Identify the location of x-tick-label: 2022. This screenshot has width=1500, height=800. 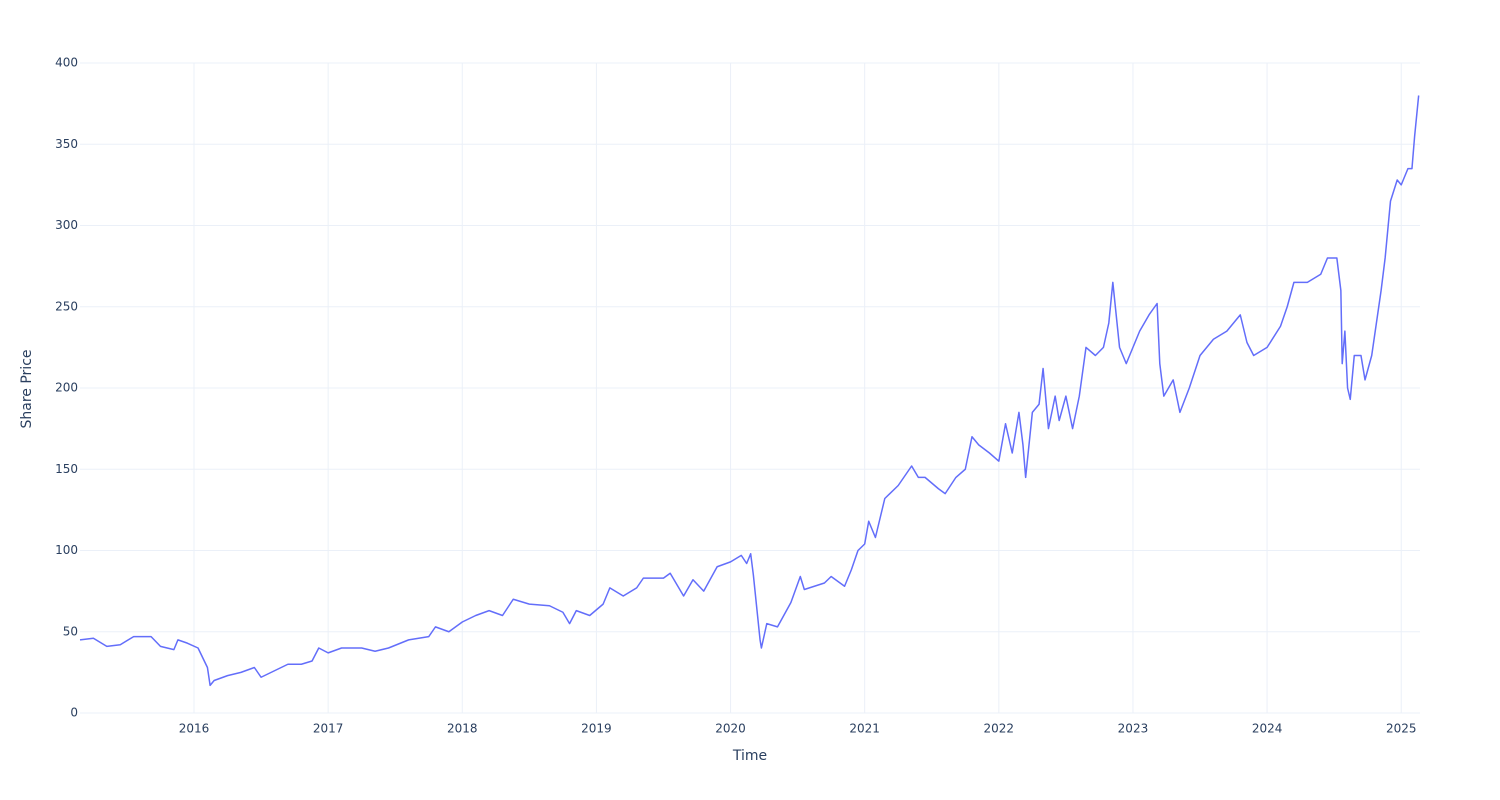
(999, 729).